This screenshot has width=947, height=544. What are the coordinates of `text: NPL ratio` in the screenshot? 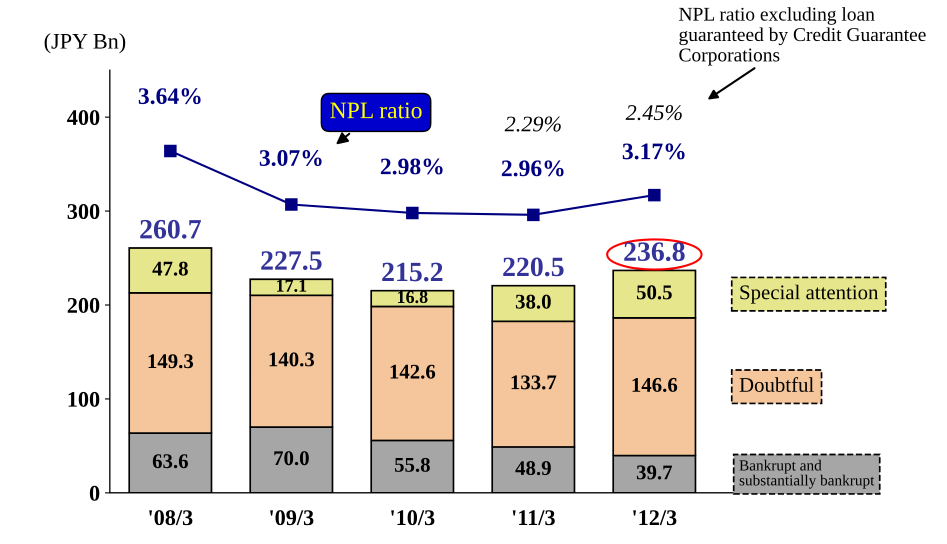 It's located at (376, 110).